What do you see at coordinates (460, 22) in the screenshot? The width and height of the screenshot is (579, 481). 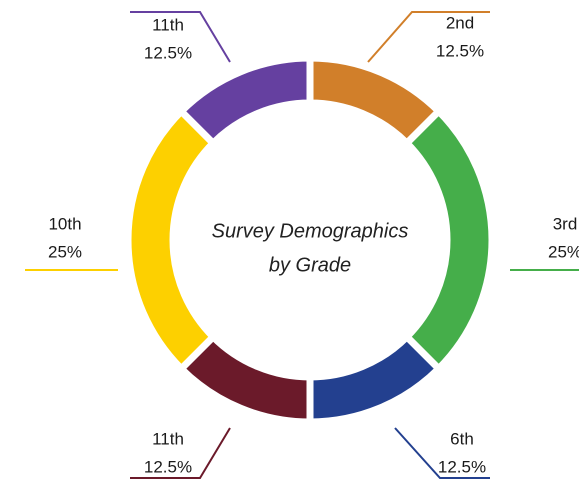 I see `slice-label: 2nd` at bounding box center [460, 22].